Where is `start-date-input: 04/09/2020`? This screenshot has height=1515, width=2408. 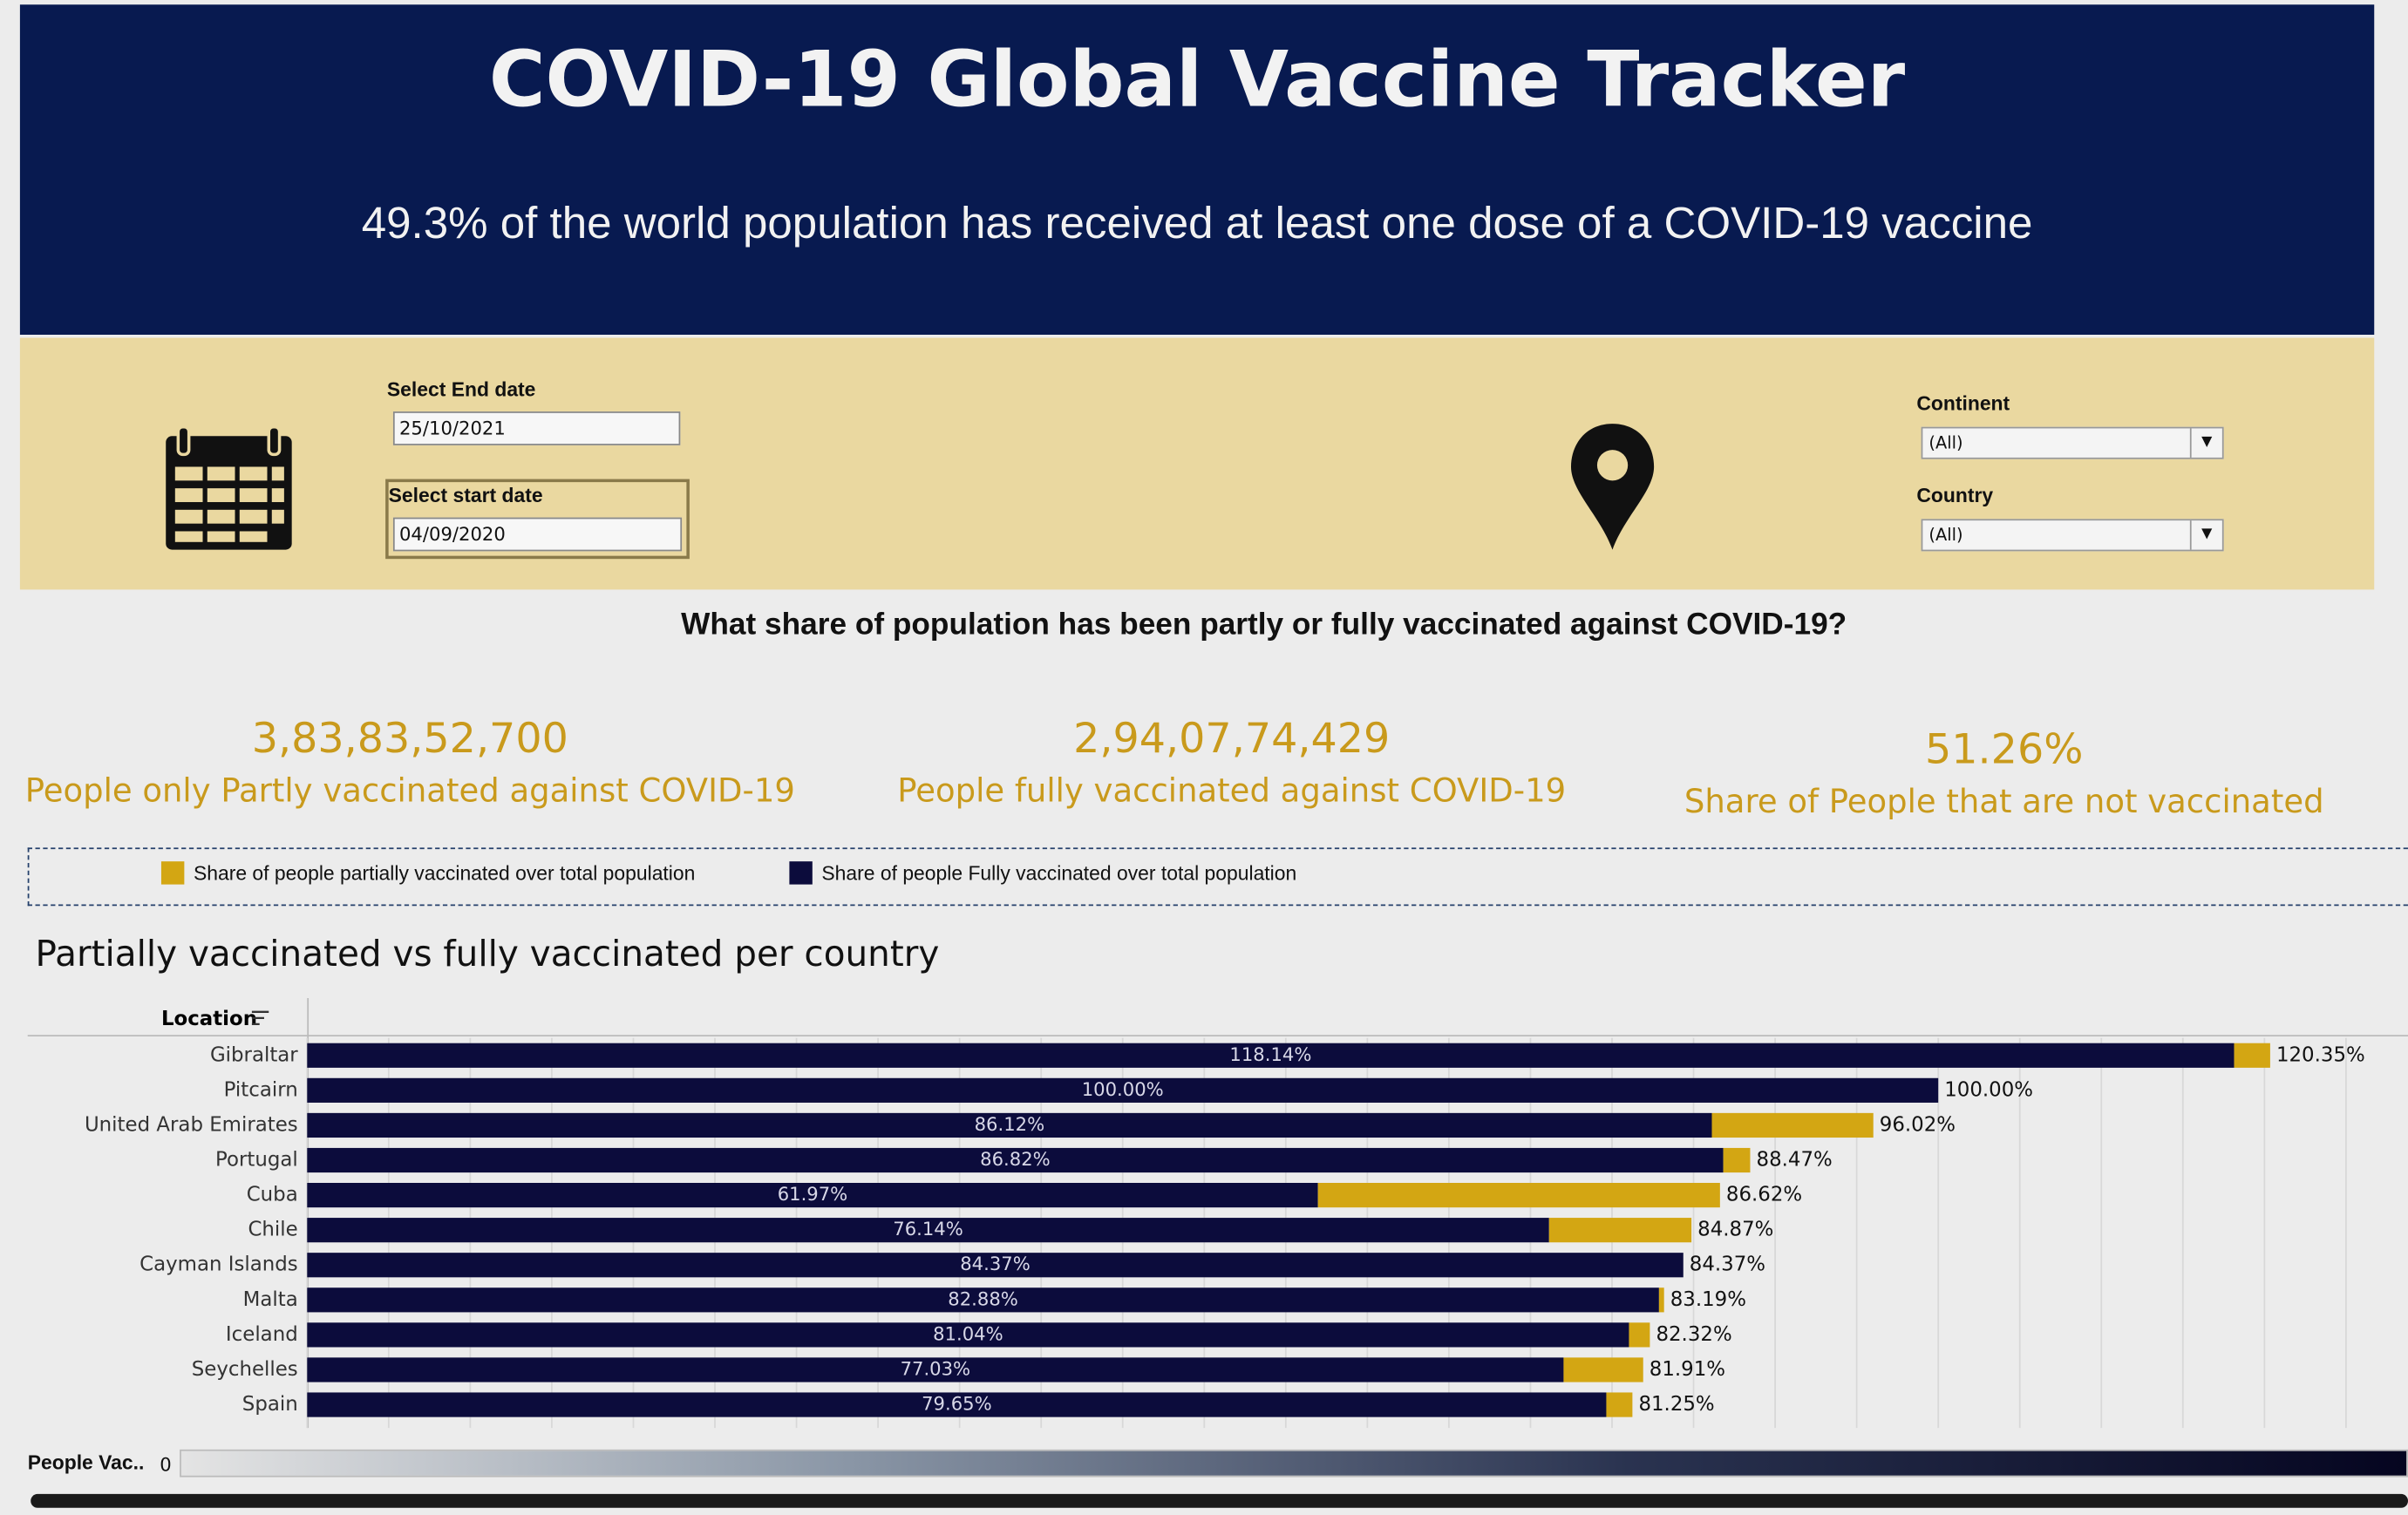
start-date-input: 04/09/2020 is located at coordinates (537, 534).